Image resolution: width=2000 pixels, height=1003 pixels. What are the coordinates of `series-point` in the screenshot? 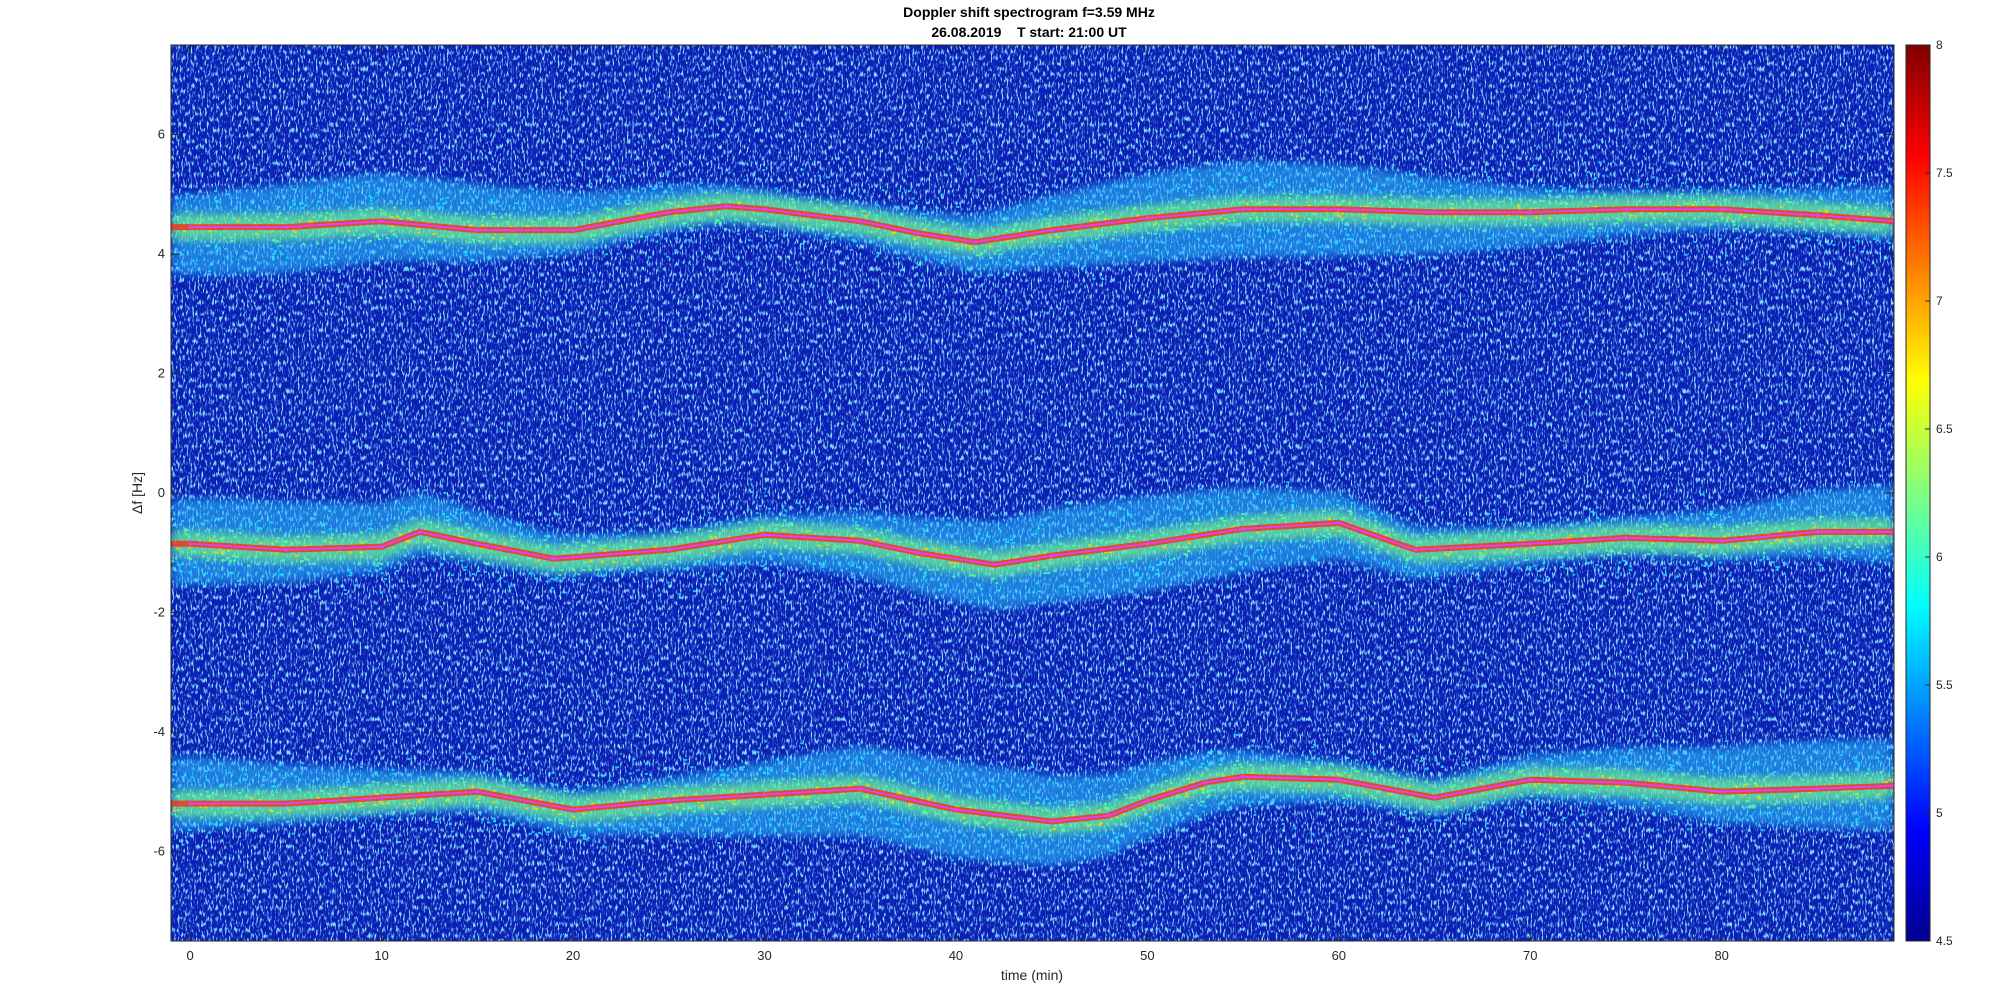 It's located at (1147, 218).